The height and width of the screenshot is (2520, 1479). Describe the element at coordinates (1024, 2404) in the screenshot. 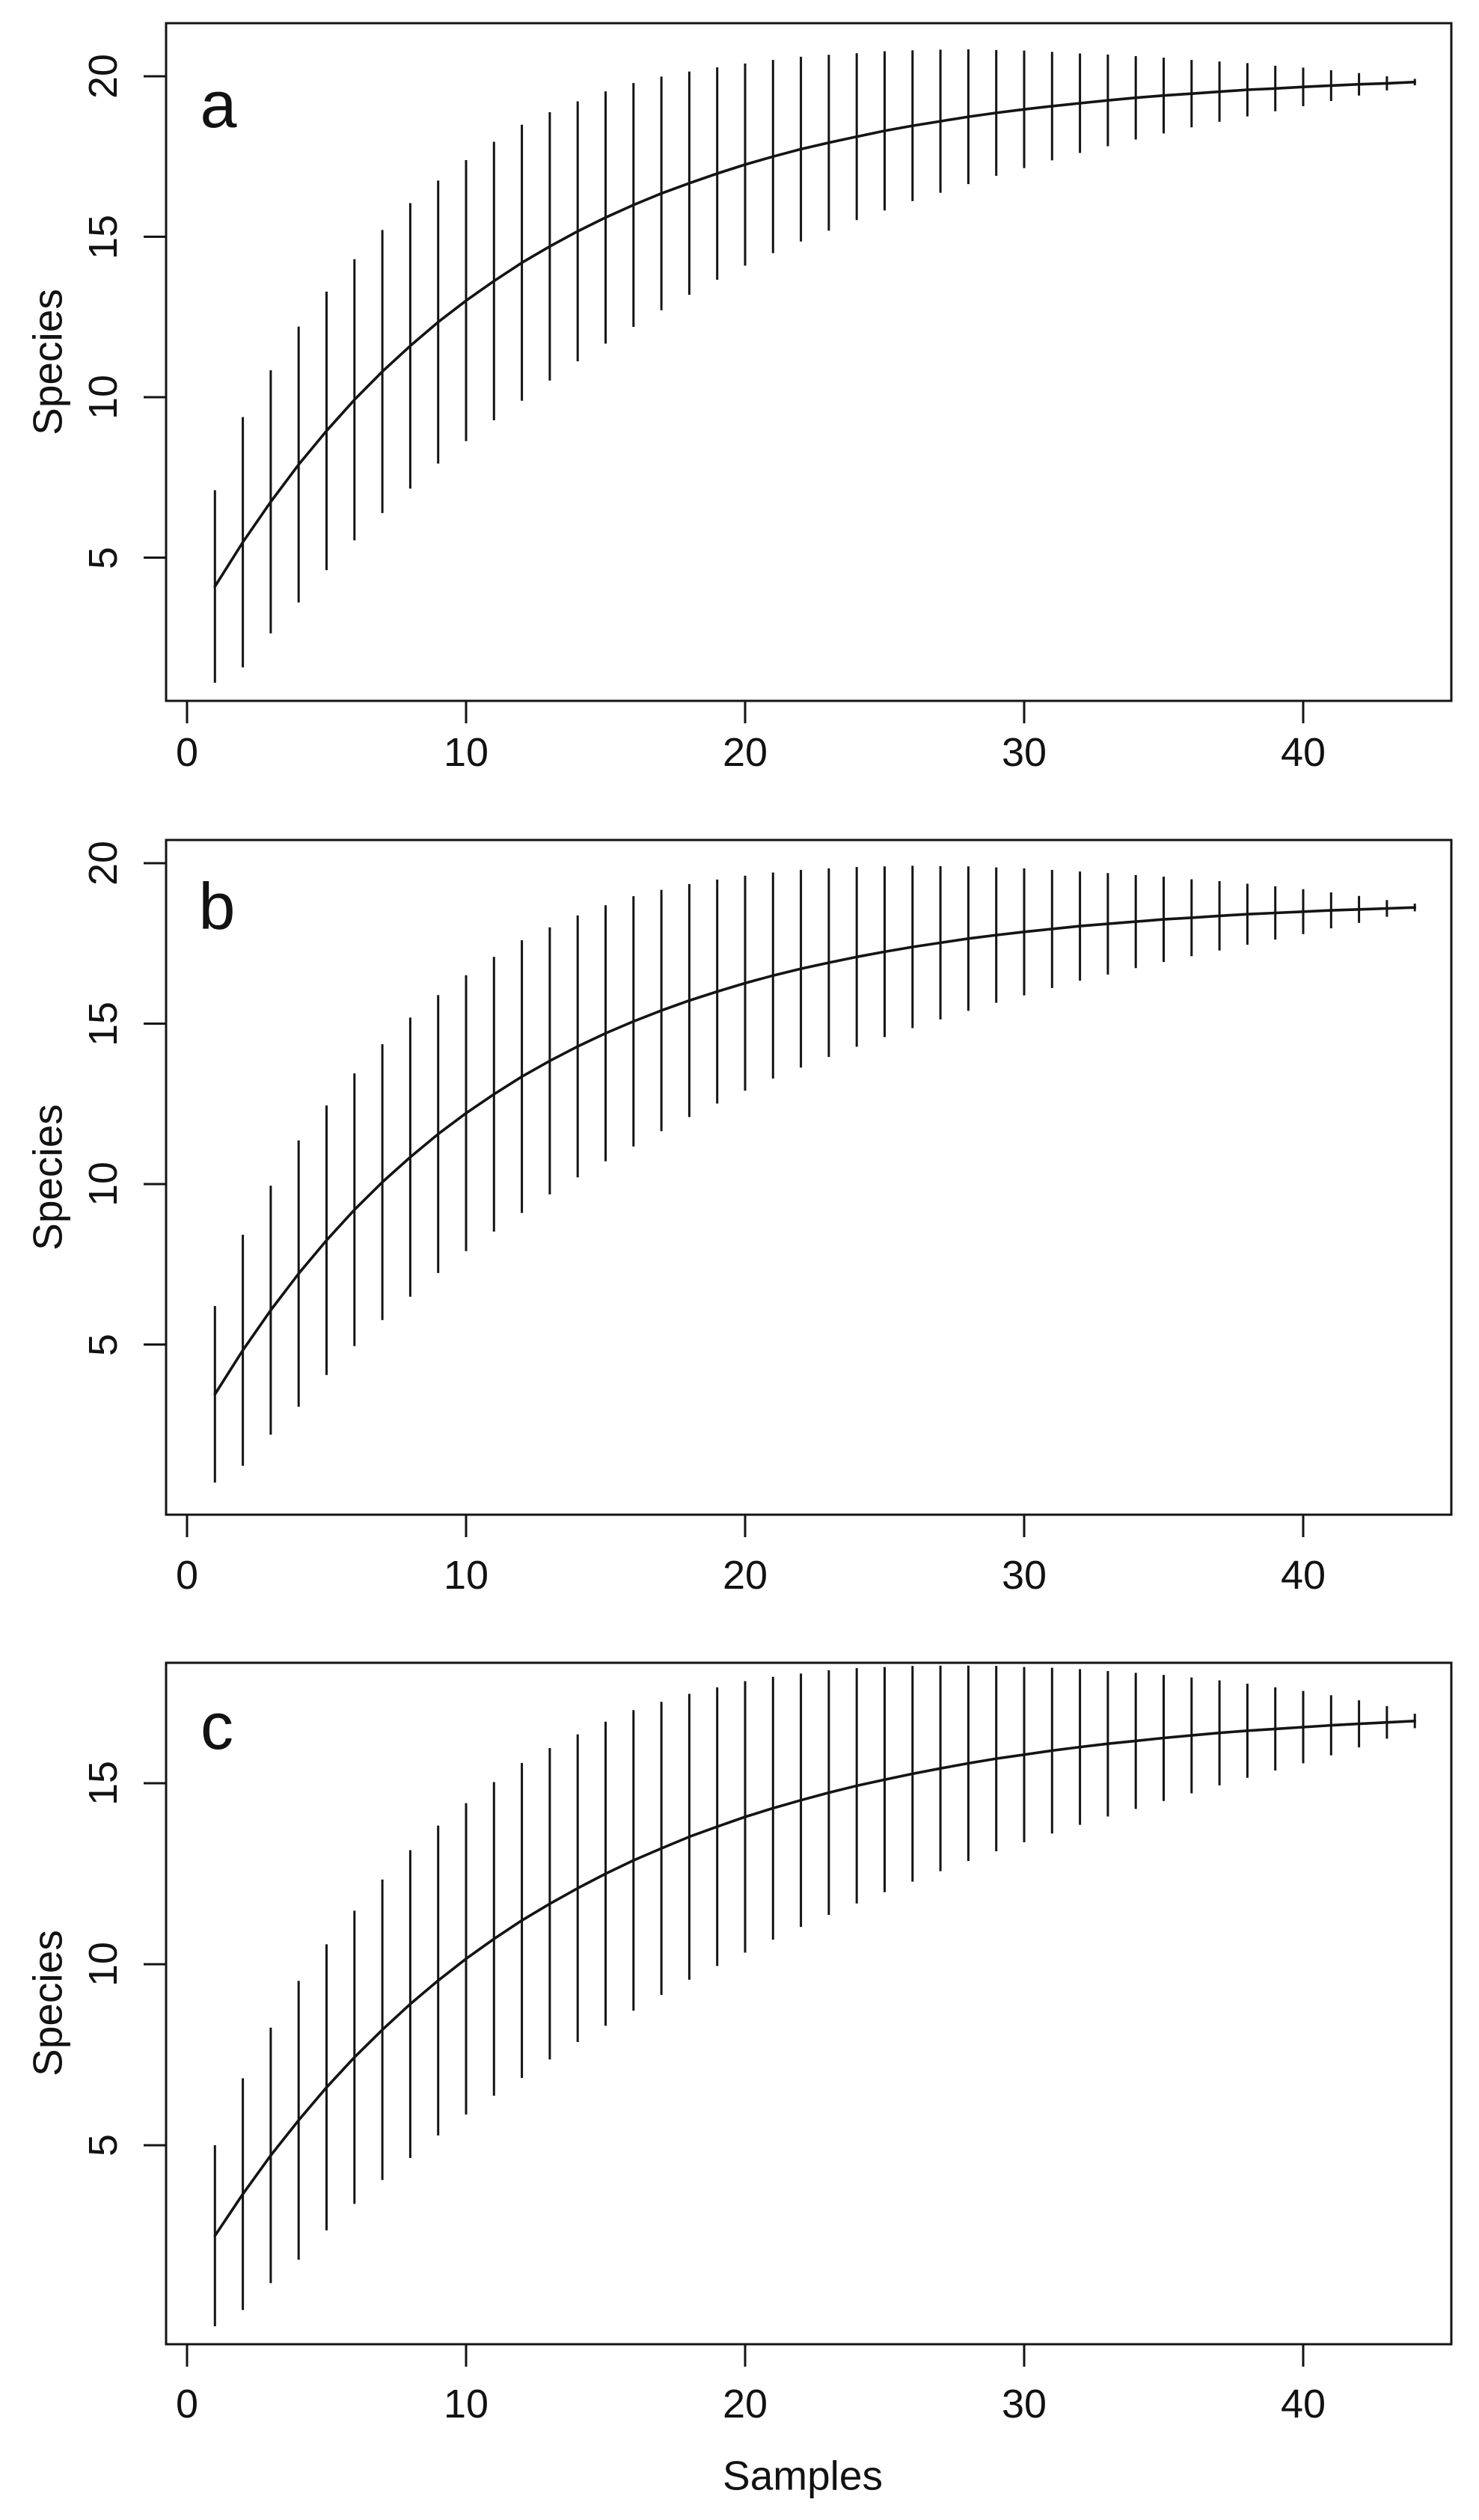

I see `panel-c-x-tick-label: 30` at that location.